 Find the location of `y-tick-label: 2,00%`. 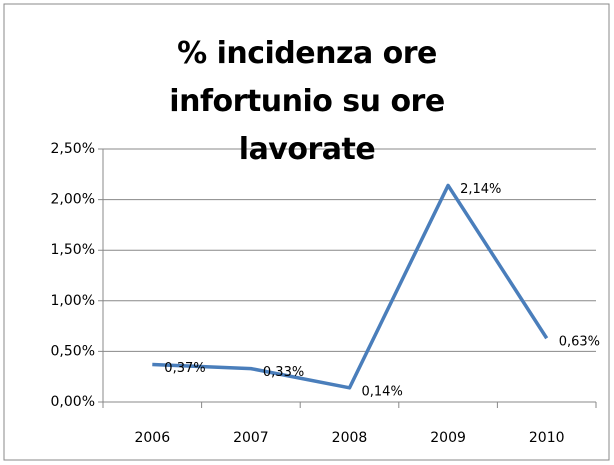

y-tick-label: 2,00% is located at coordinates (73, 200).